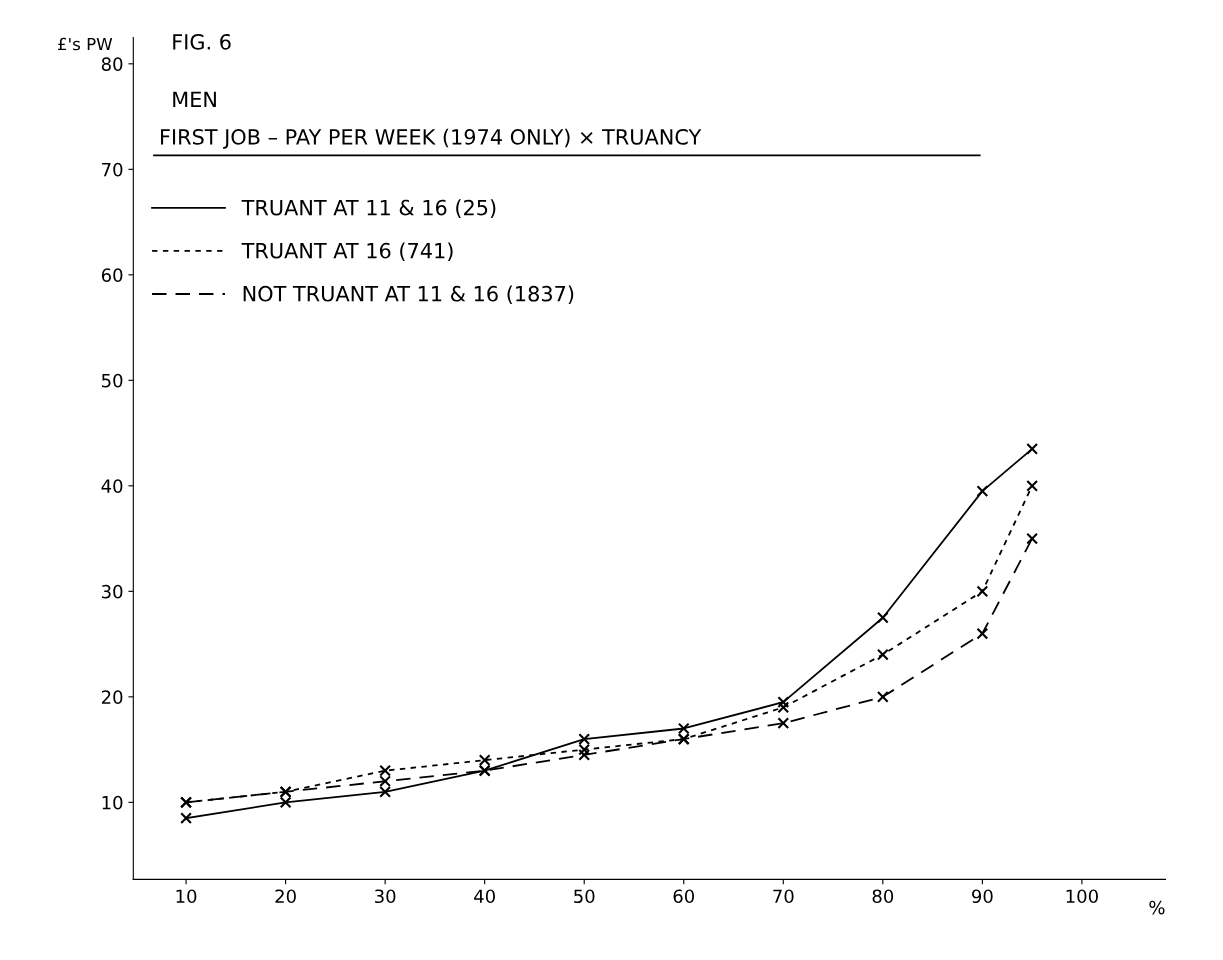  What do you see at coordinates (202, 41) in the screenshot?
I see `chart-title: FIG. 6` at bounding box center [202, 41].